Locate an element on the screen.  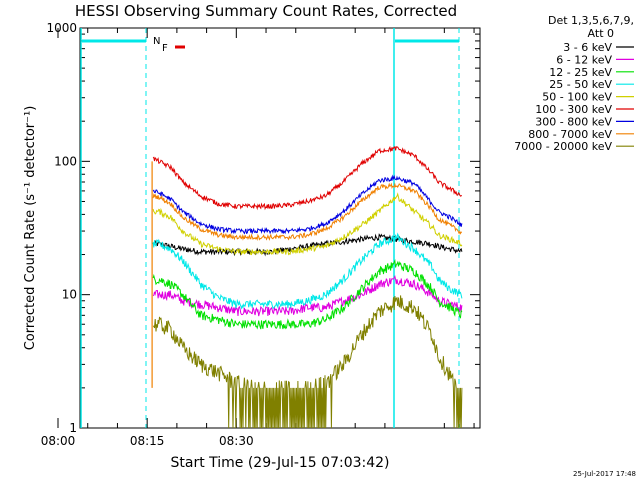
legend-label: 50 - 100 keV is located at coordinates (577, 97).